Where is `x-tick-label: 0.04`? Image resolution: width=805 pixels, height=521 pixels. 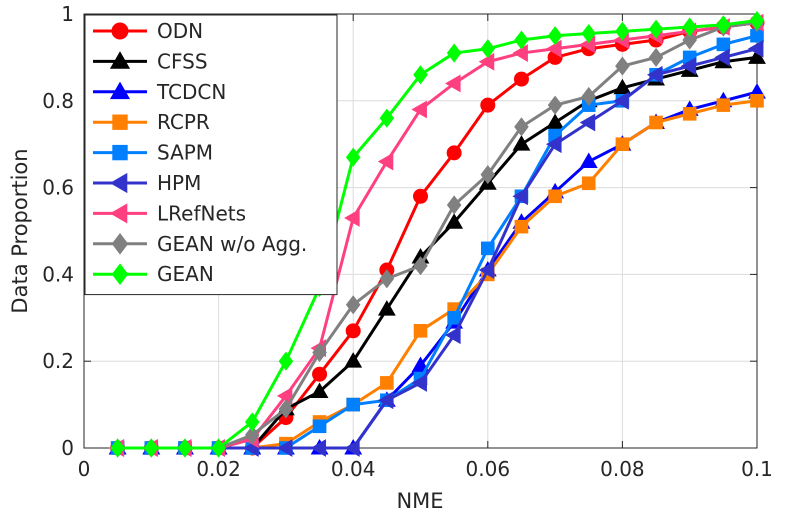 x-tick-label: 0.04 is located at coordinates (353, 469).